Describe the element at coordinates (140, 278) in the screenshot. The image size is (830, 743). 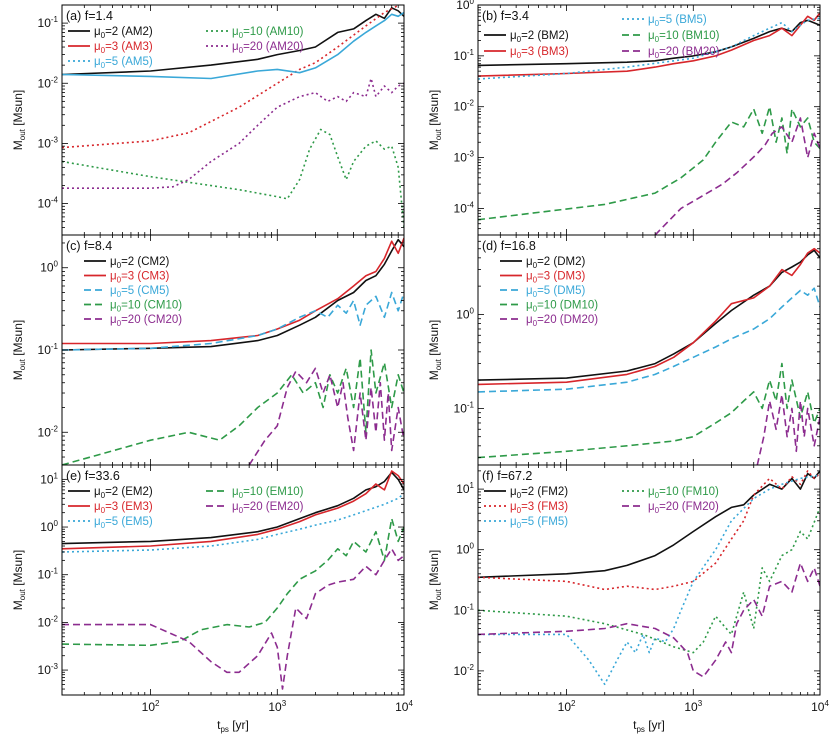
I see `legend-label: μ0=3 (CM3)` at that location.